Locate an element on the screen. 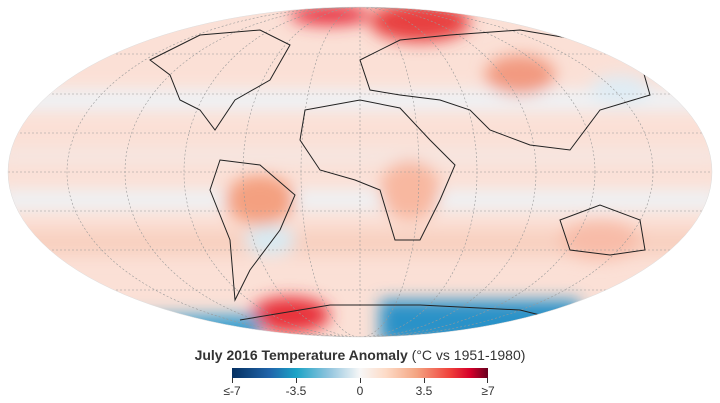  legend-tick-label: ≥7 is located at coordinates (488, 391).